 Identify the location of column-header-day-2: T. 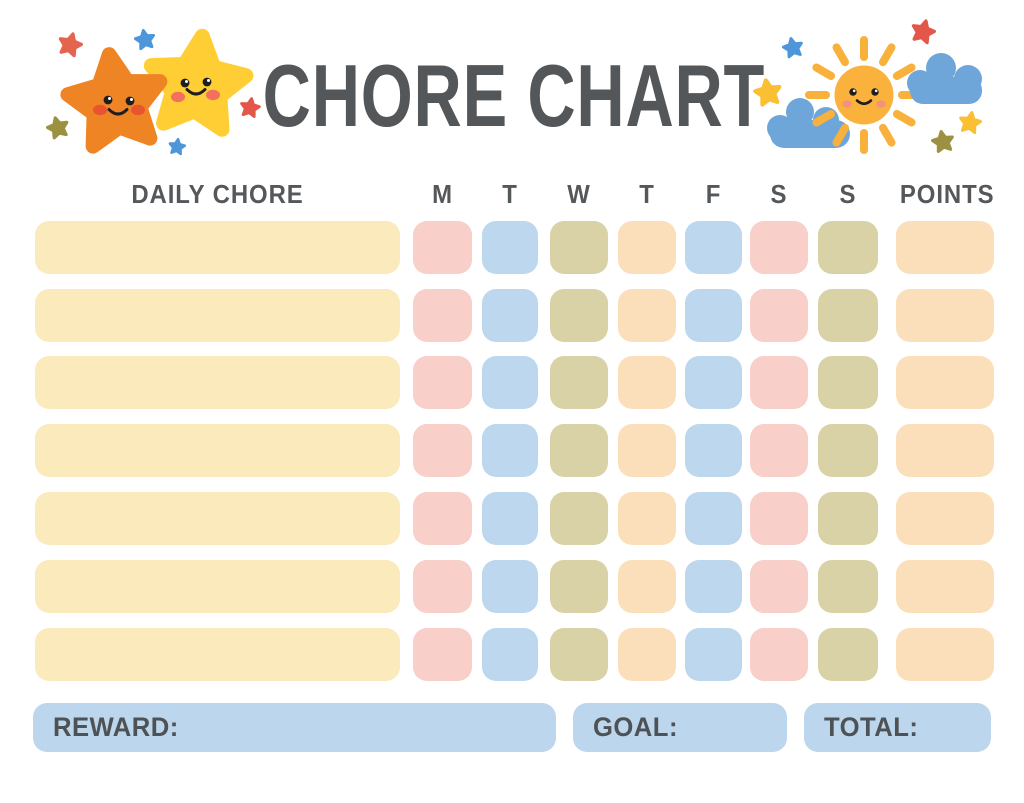
(510, 194).